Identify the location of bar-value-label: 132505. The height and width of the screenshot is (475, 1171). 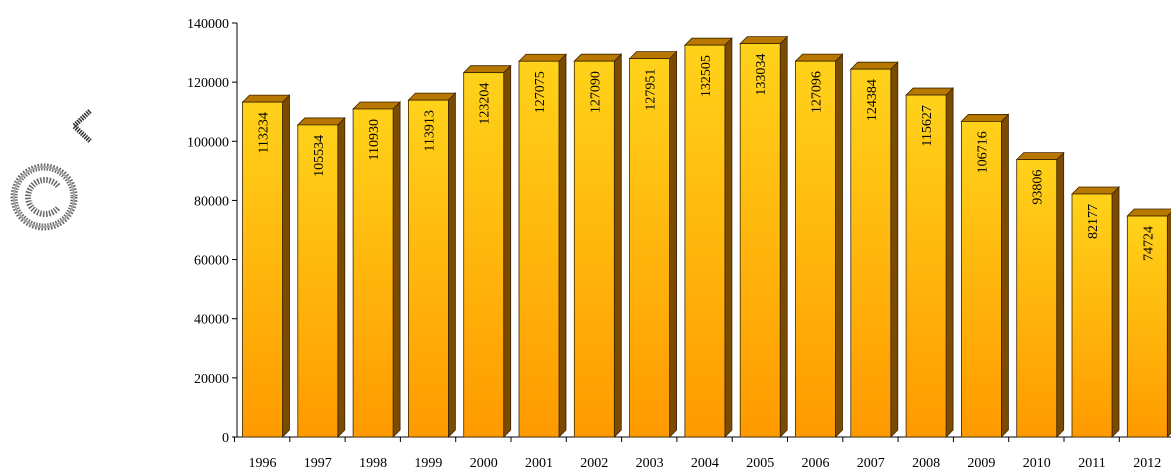
(706, 76).